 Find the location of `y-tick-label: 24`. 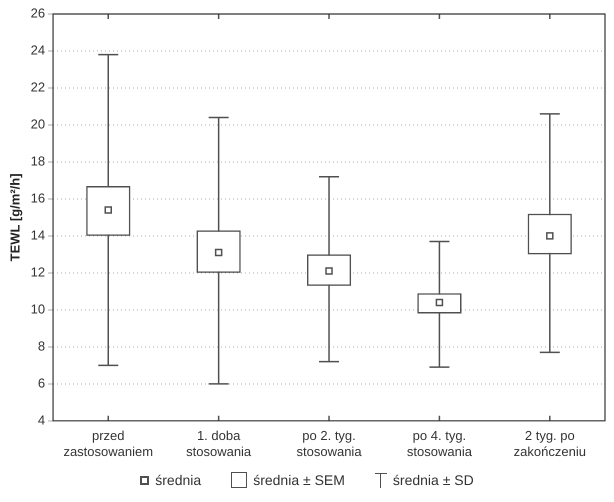

y-tick-label: 24 is located at coordinates (38, 50).